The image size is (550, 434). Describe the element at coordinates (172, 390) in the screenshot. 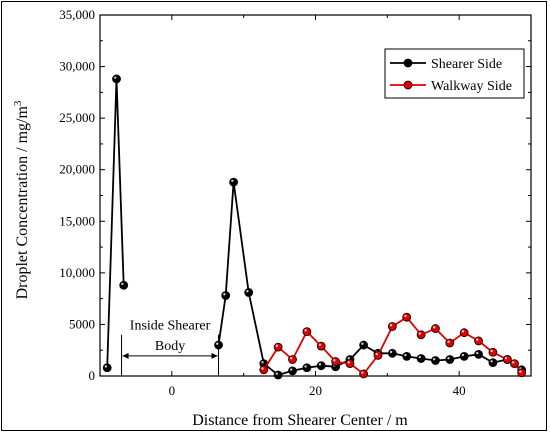

I see `x-tick-label: 0` at that location.